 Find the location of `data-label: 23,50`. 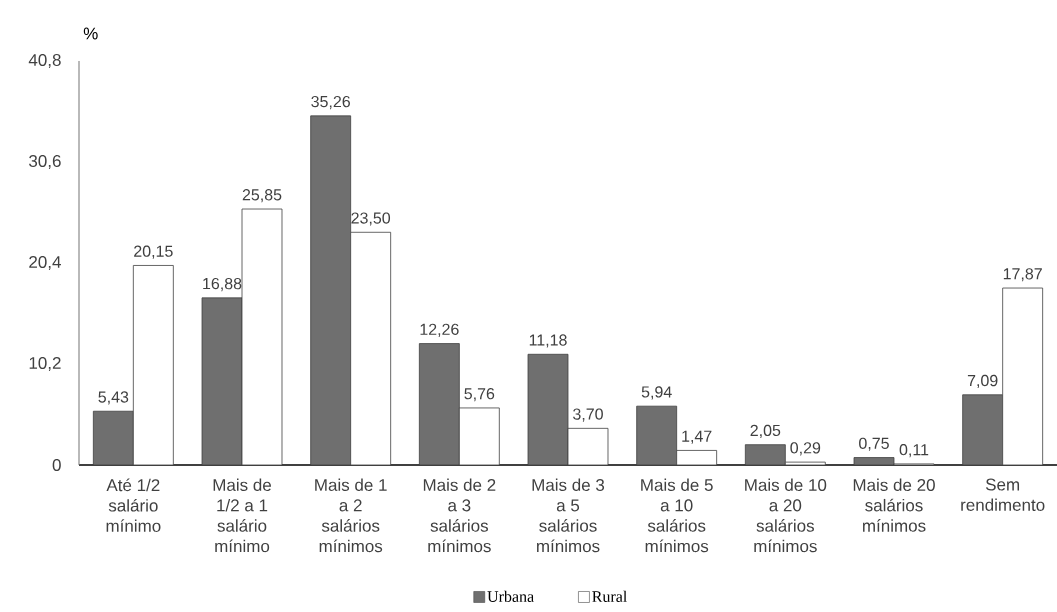

data-label: 23,50 is located at coordinates (371, 219).